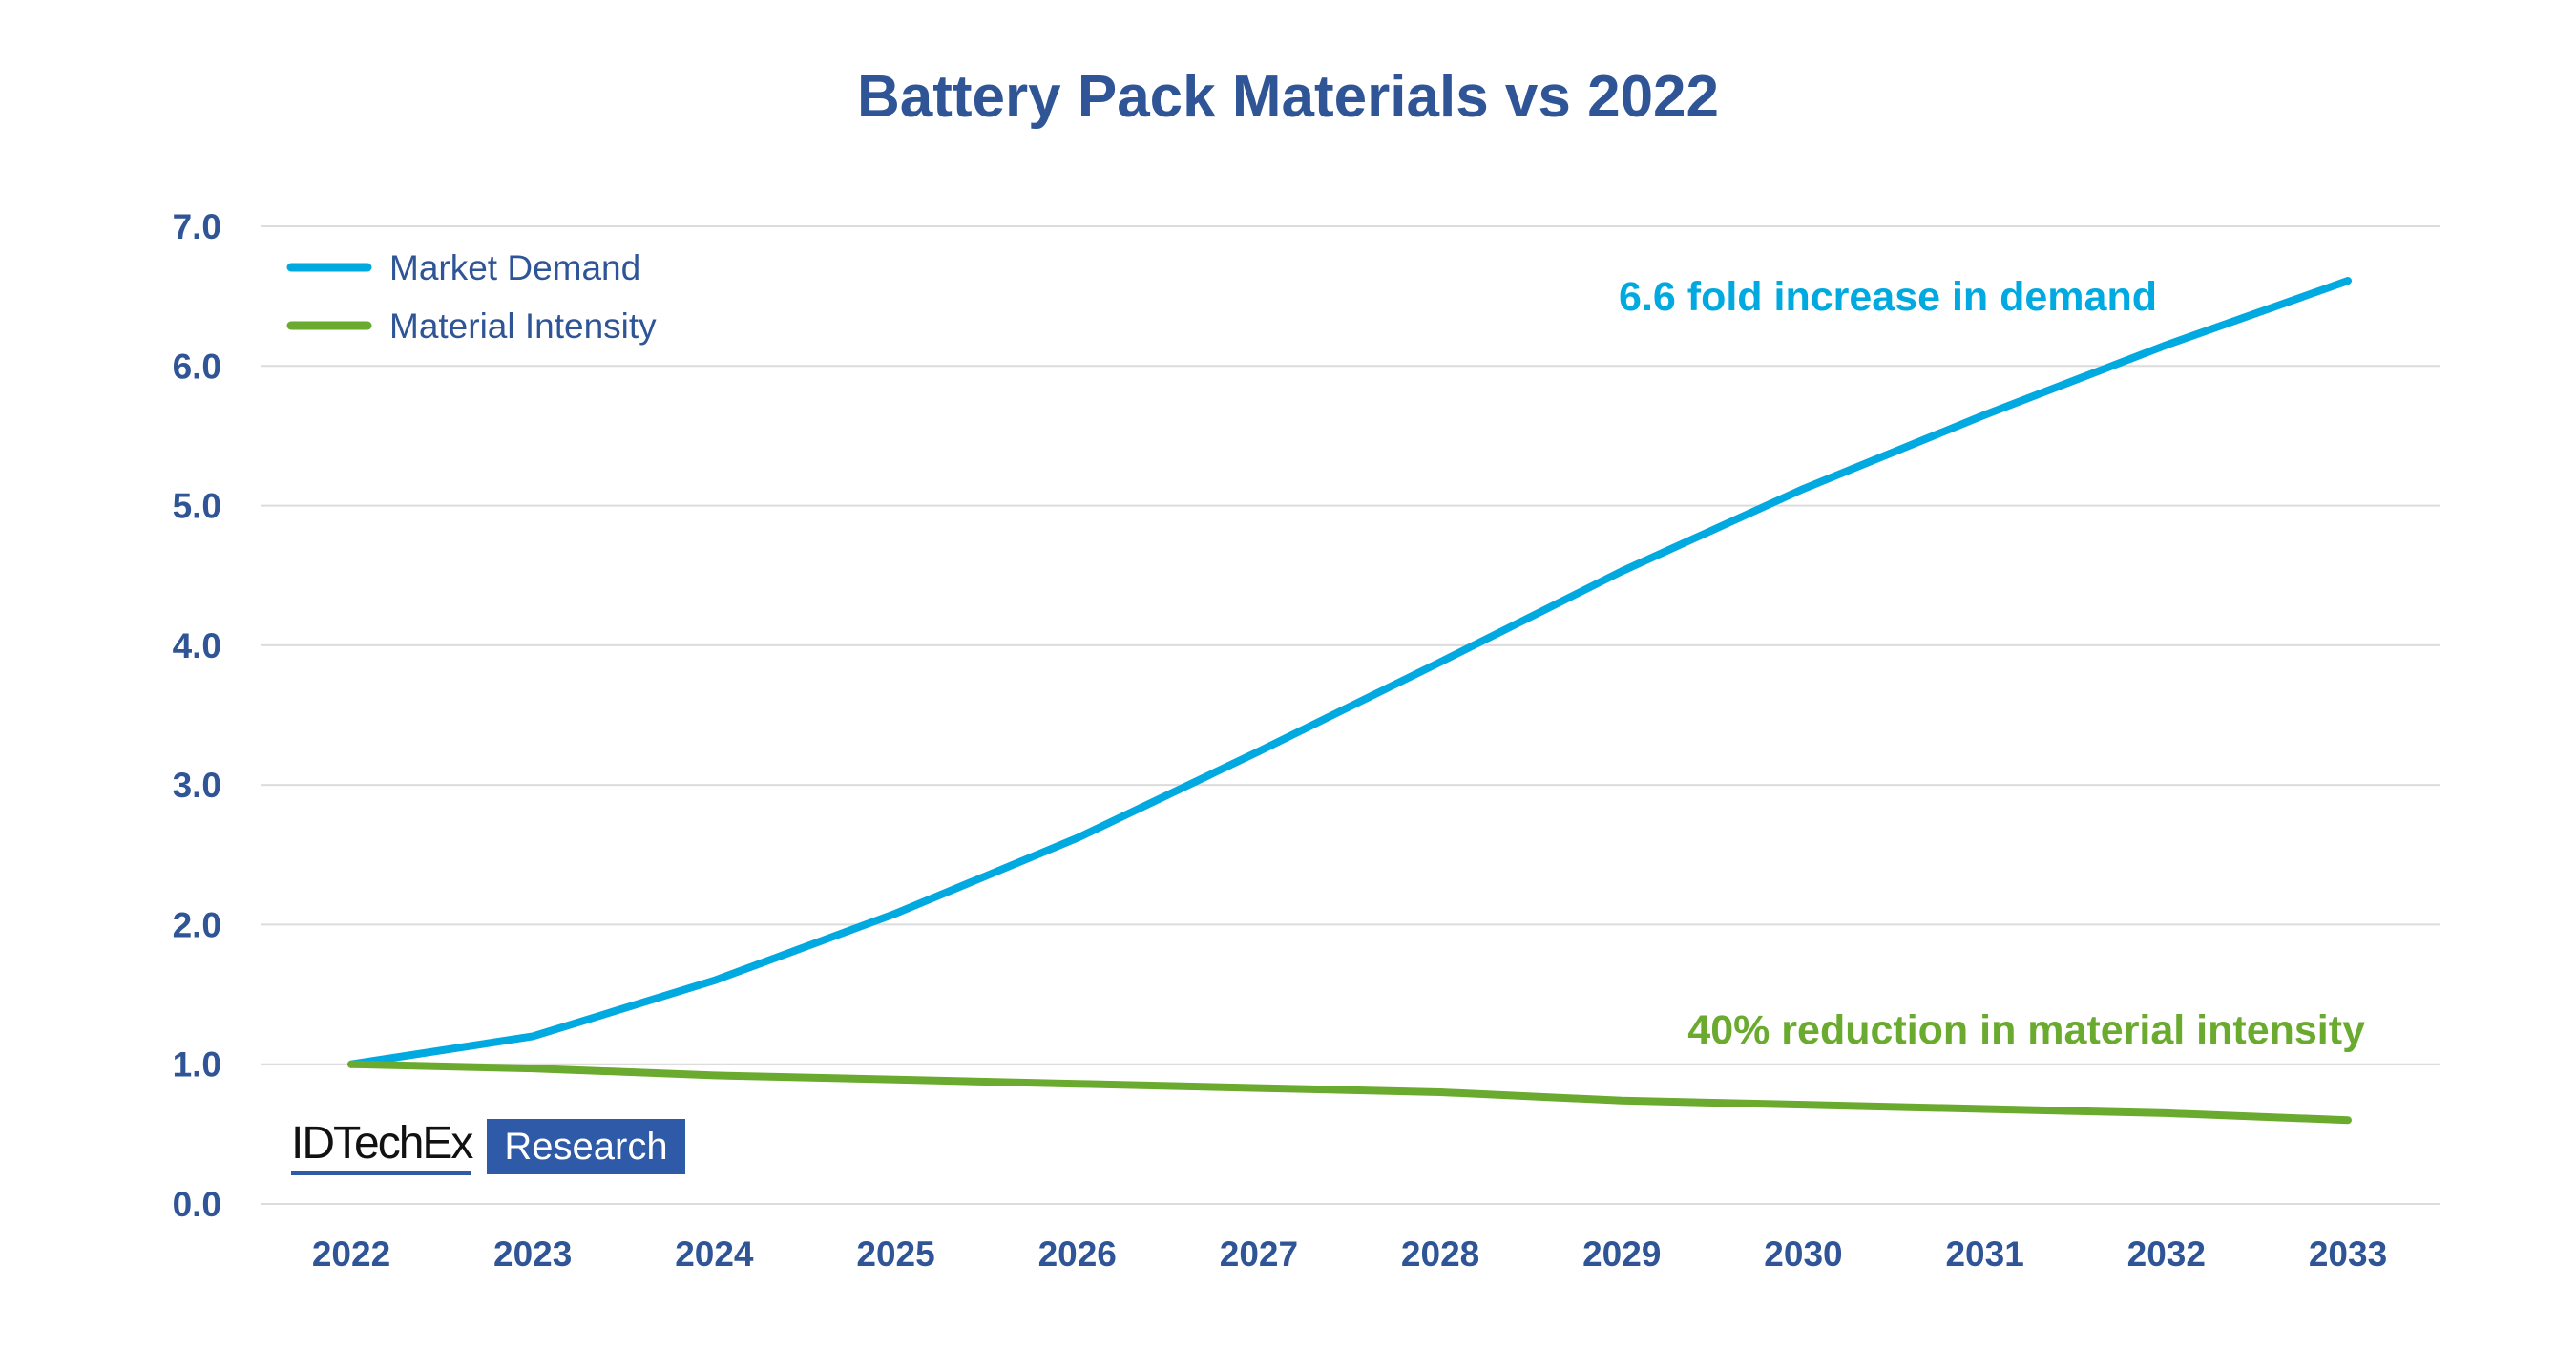 This screenshot has height=1350, width=2576. I want to click on y-tick-label: 5.0, so click(197, 506).